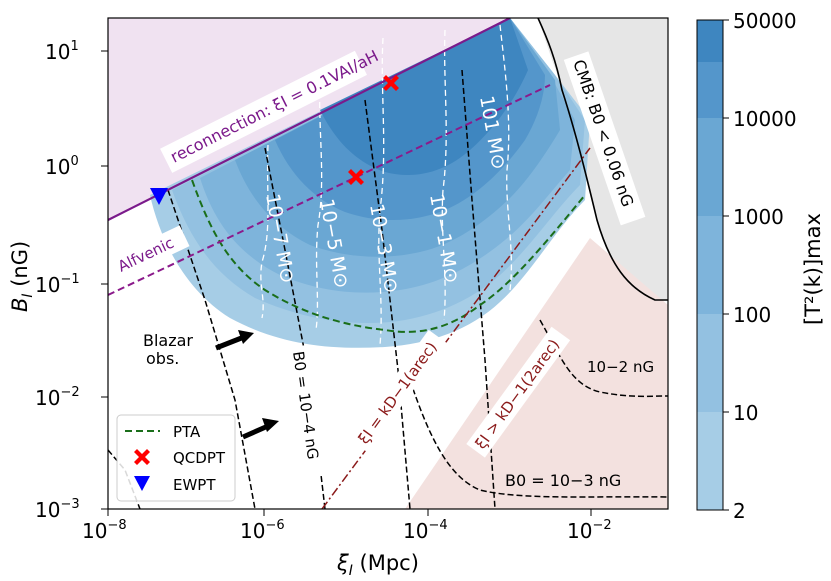 This screenshot has width=831, height=581. What do you see at coordinates (813, 269) in the screenshot?
I see `colorbar-label: [T²(k)]max` at bounding box center [813, 269].